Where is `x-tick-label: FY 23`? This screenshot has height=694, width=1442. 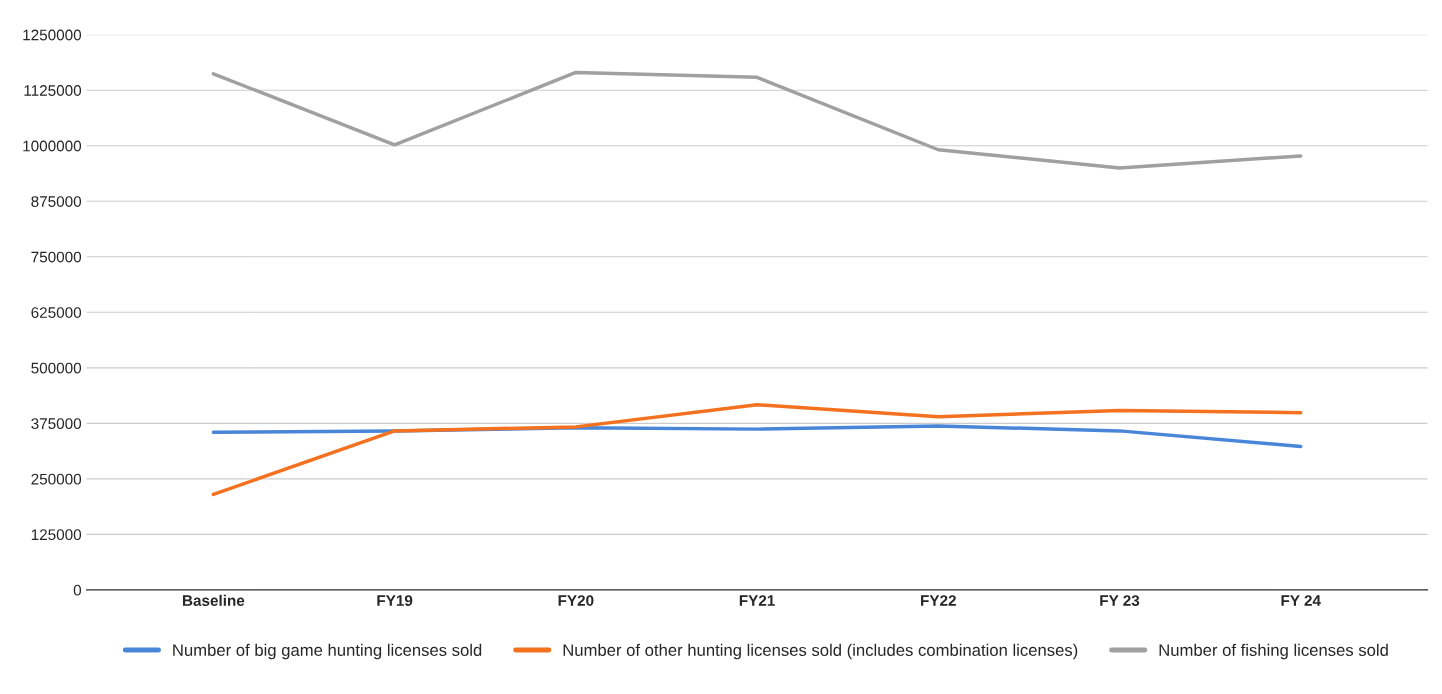 x-tick-label: FY 23 is located at coordinates (1120, 600).